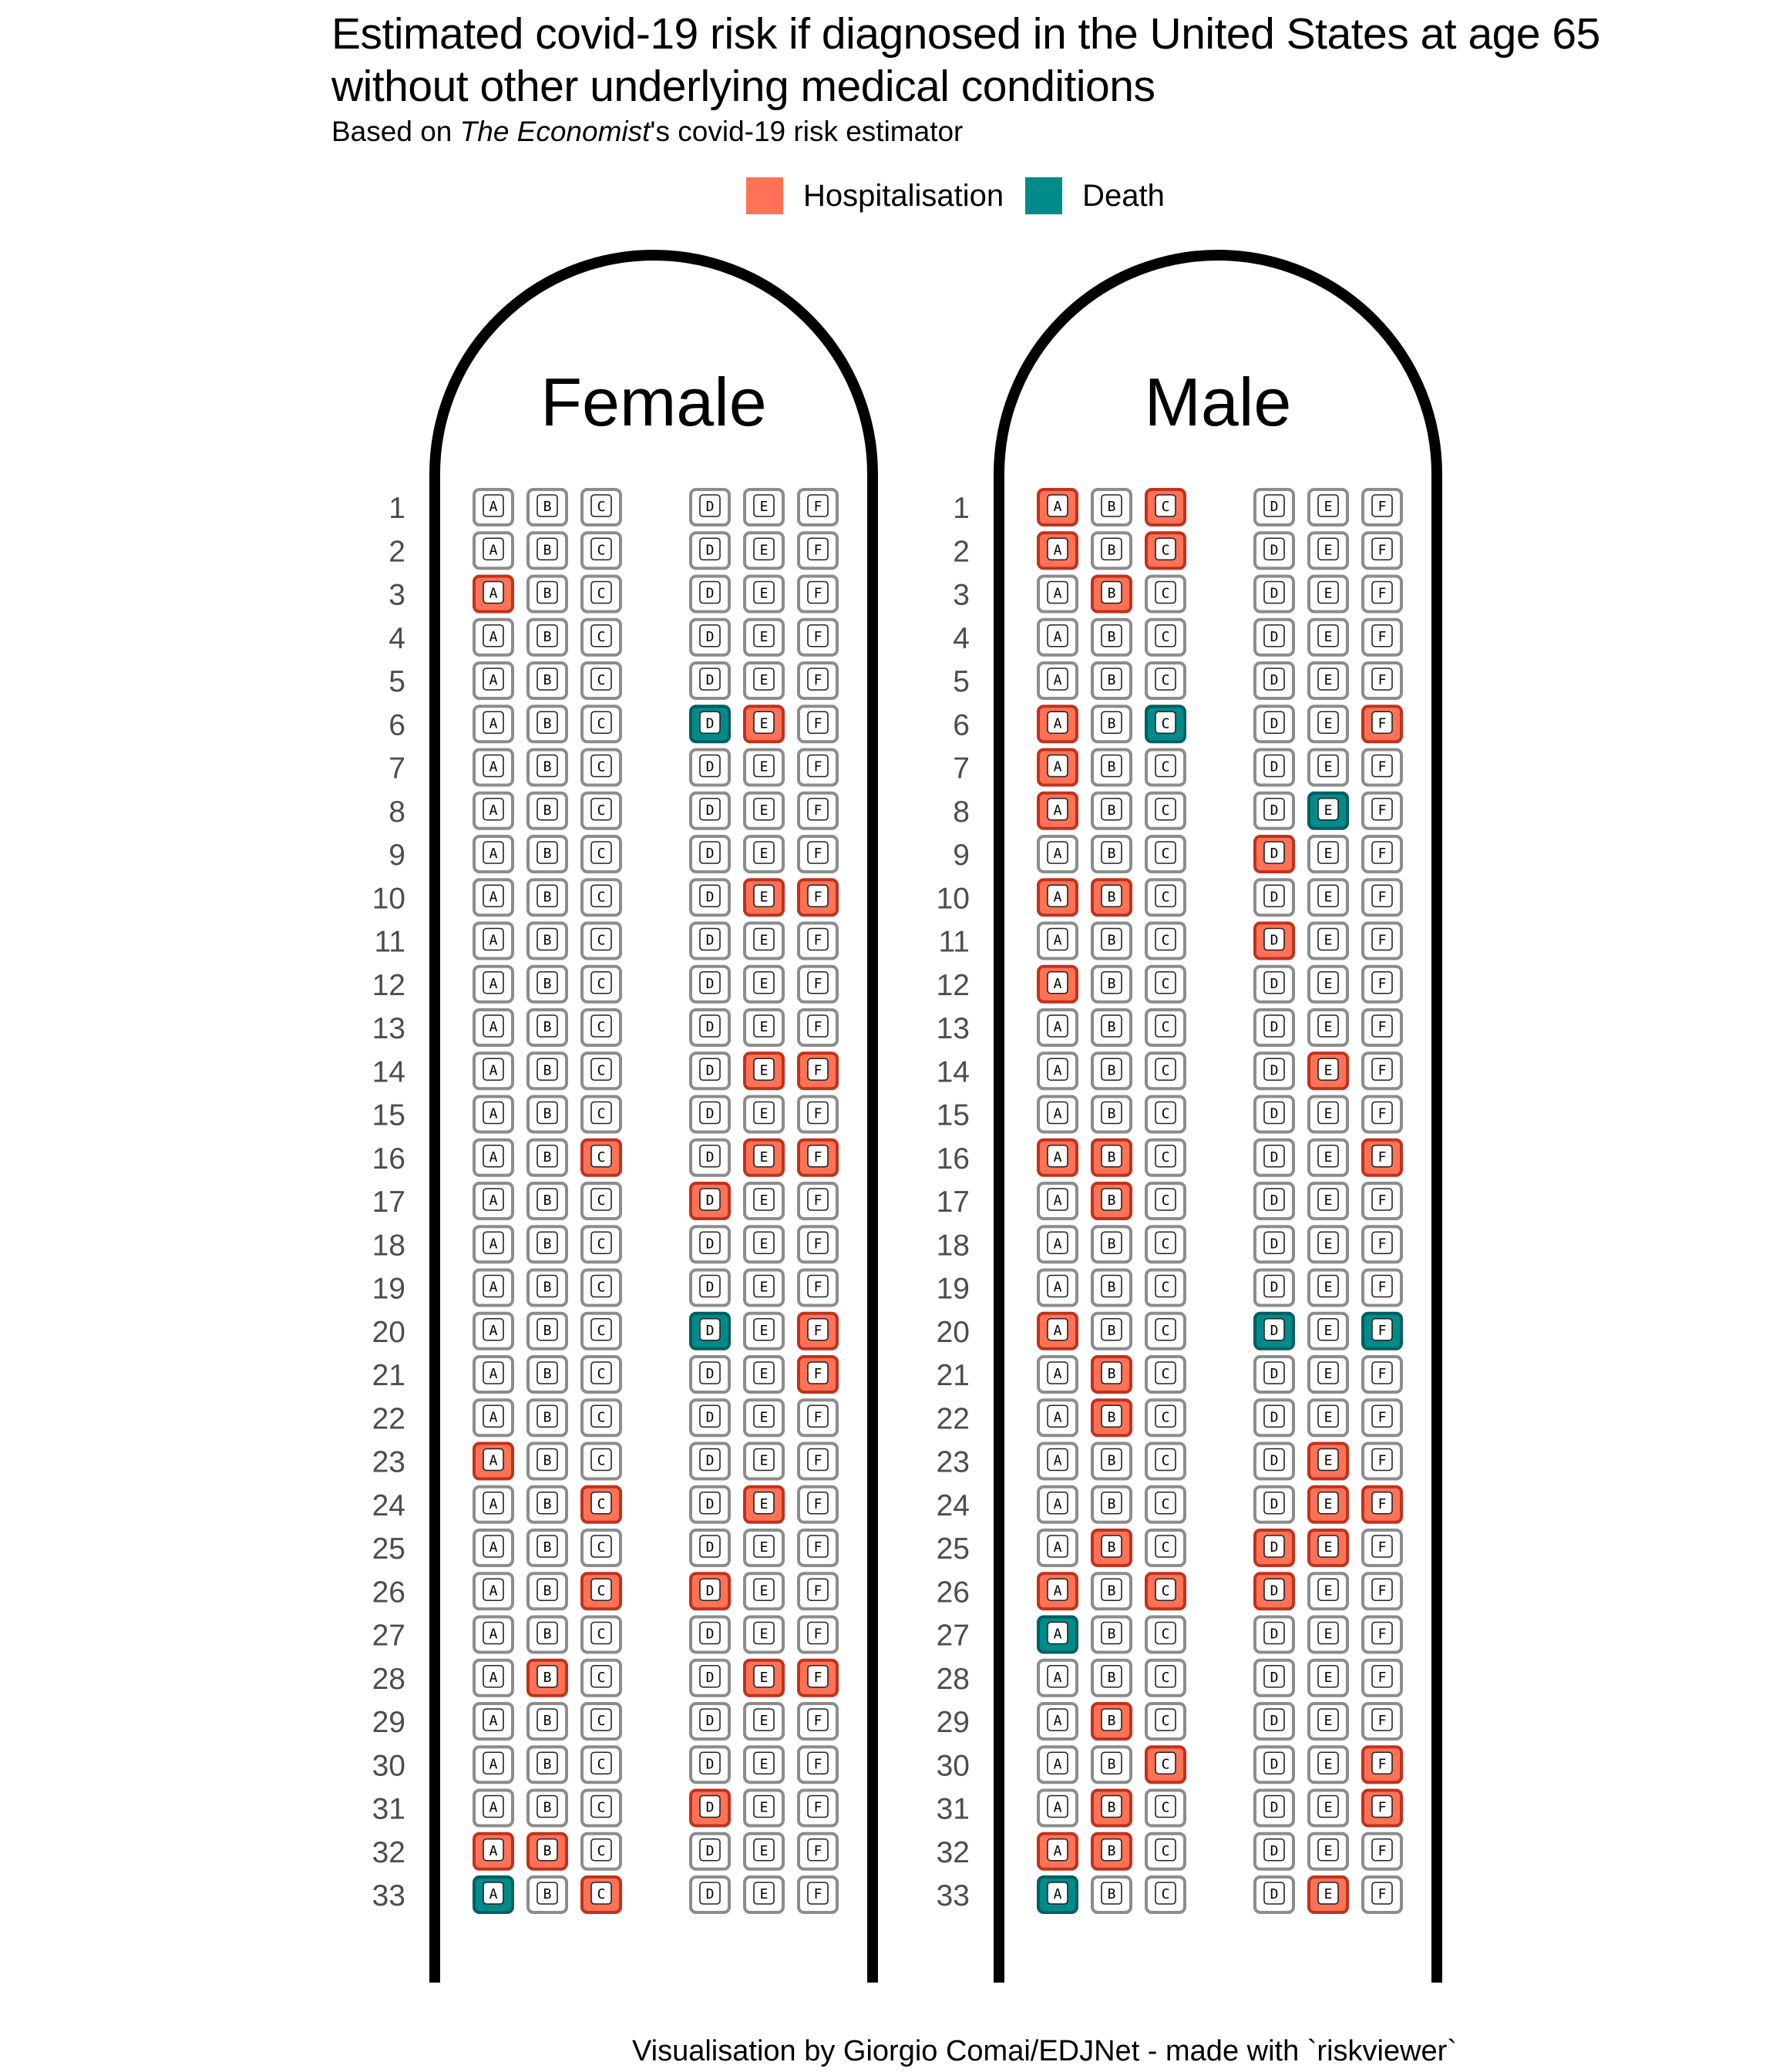  I want to click on row-label: 26, so click(388, 1593).